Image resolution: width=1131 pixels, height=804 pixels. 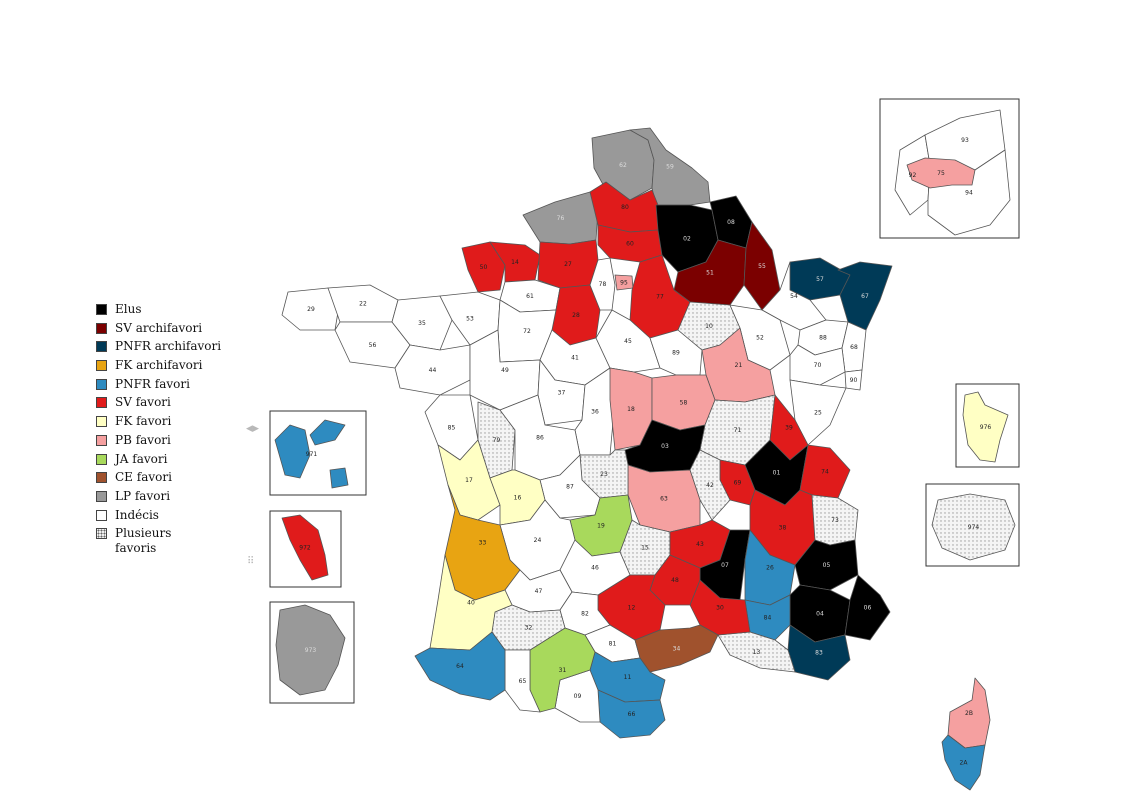 I want to click on dept-label-54: 54, so click(x=794, y=296).